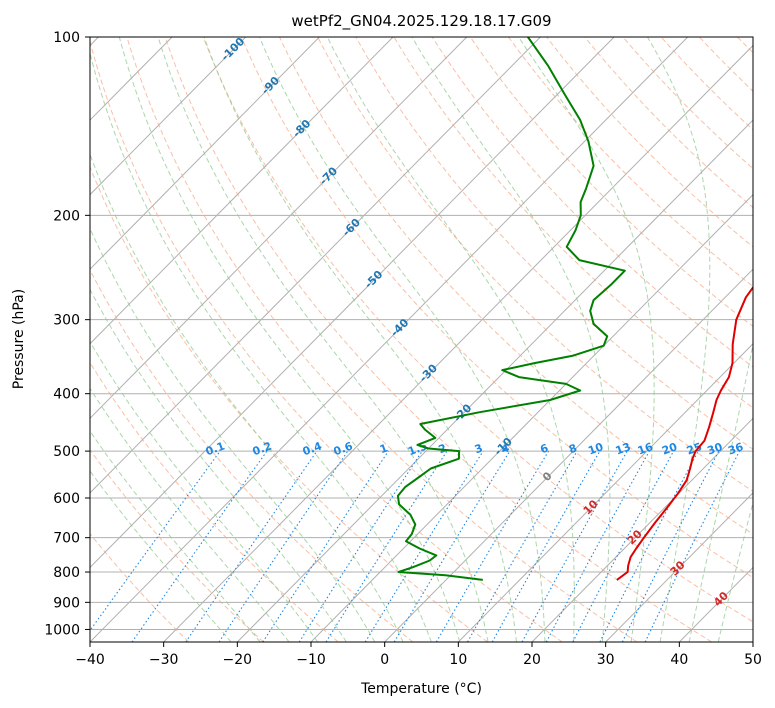 The image size is (775, 708). Describe the element at coordinates (312, 448) in the screenshot. I see `mixing-ratio-label: 0.4` at that location.